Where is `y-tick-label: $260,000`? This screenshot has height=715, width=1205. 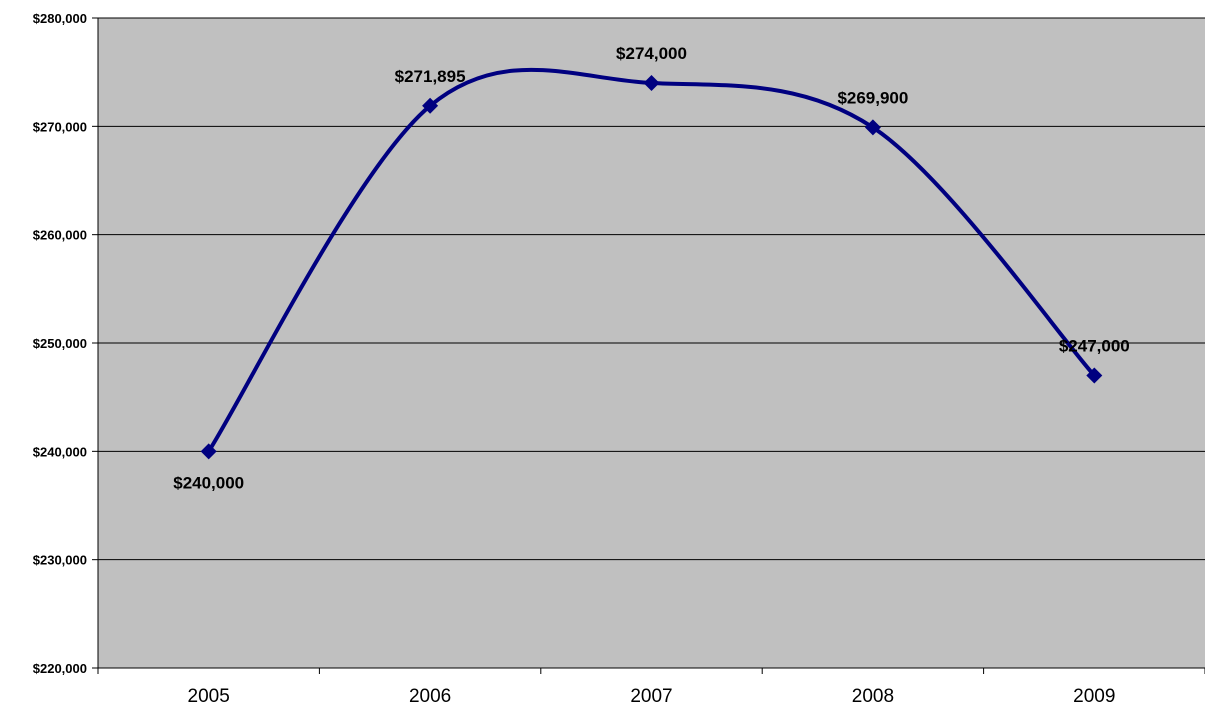 y-tick-label: $260,000 is located at coordinates (60, 235).